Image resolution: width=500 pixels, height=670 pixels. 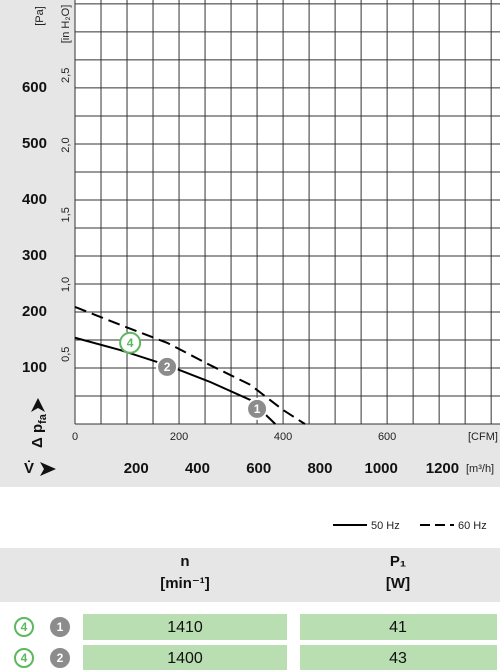 I want to click on y-arrow, so click(x=38, y=405).